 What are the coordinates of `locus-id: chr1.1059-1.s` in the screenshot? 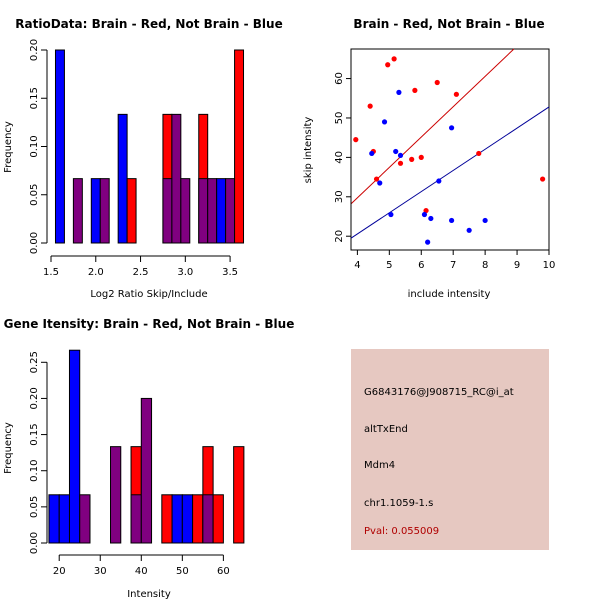 It's located at (399, 503).